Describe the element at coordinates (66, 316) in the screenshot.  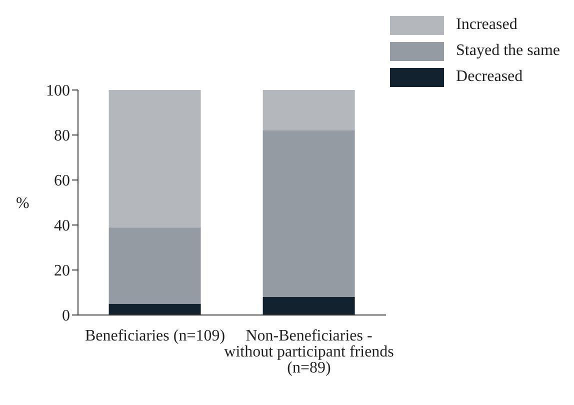
I see `y-tick-label: 0` at that location.